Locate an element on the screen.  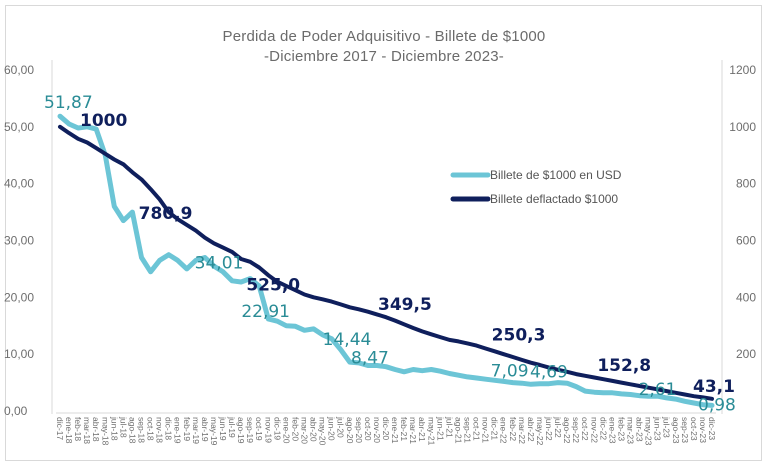
x-tick-label: mar-21 is located at coordinates (413, 430).